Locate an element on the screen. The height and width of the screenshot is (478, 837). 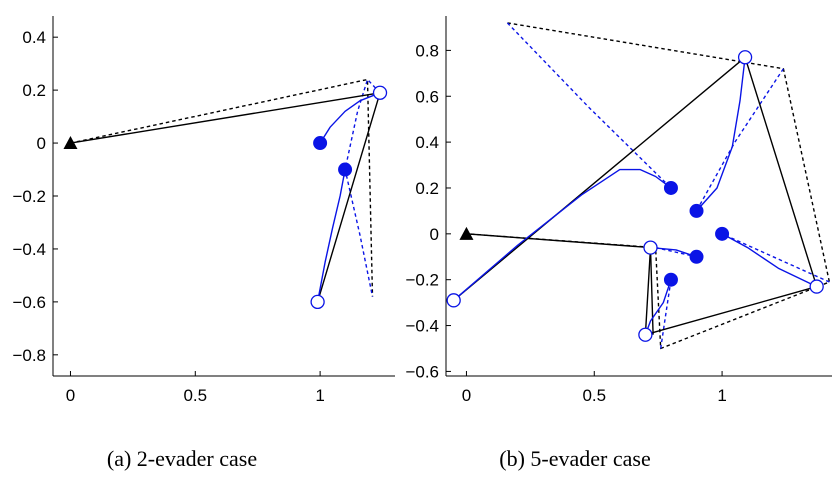
y-tick-label: −0.8 is located at coordinates (29, 355).